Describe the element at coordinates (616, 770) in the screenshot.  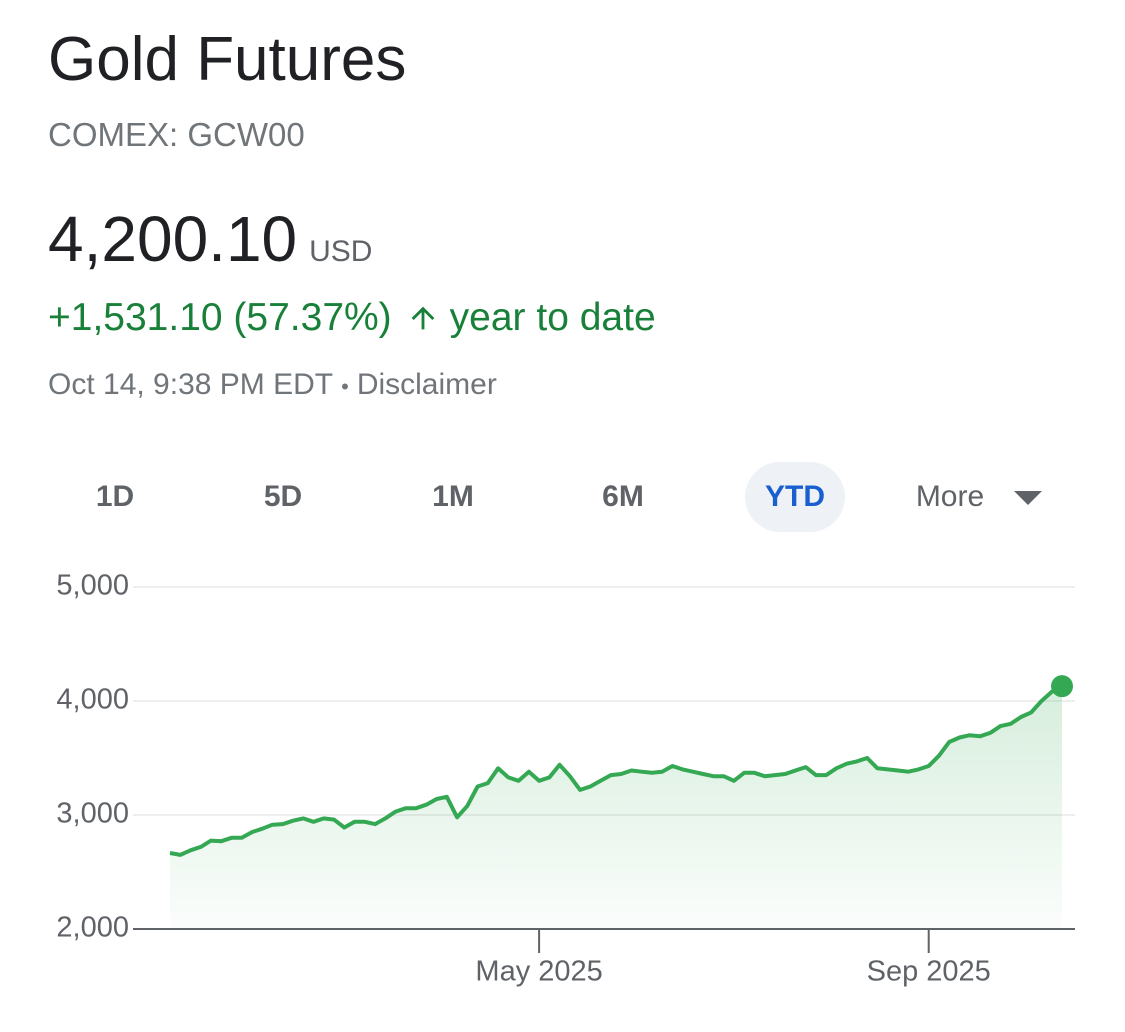
I see `price-line` at that location.